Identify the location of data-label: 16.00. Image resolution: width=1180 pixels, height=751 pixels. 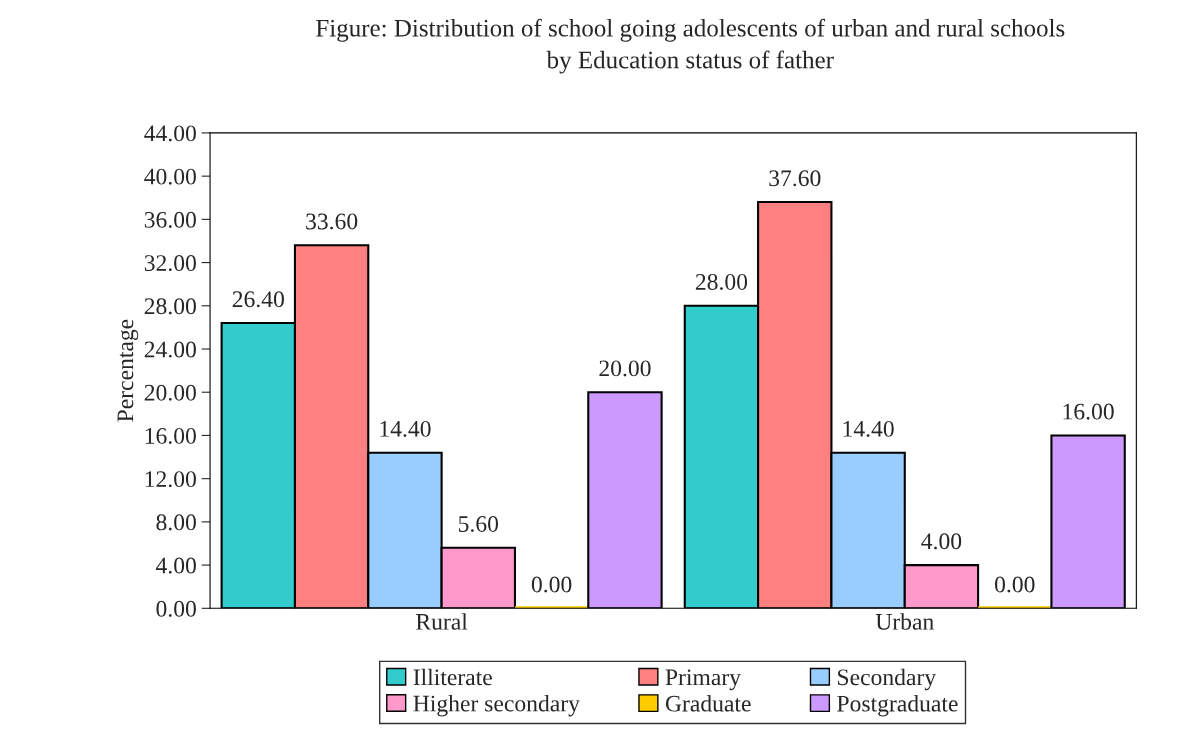
(1088, 411).